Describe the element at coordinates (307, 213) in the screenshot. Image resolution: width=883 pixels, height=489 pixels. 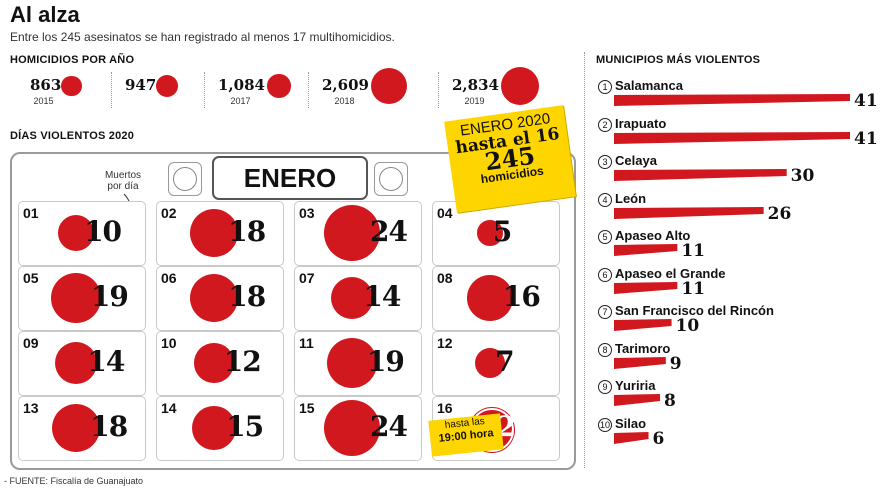
I see `day-number: 03` at that location.